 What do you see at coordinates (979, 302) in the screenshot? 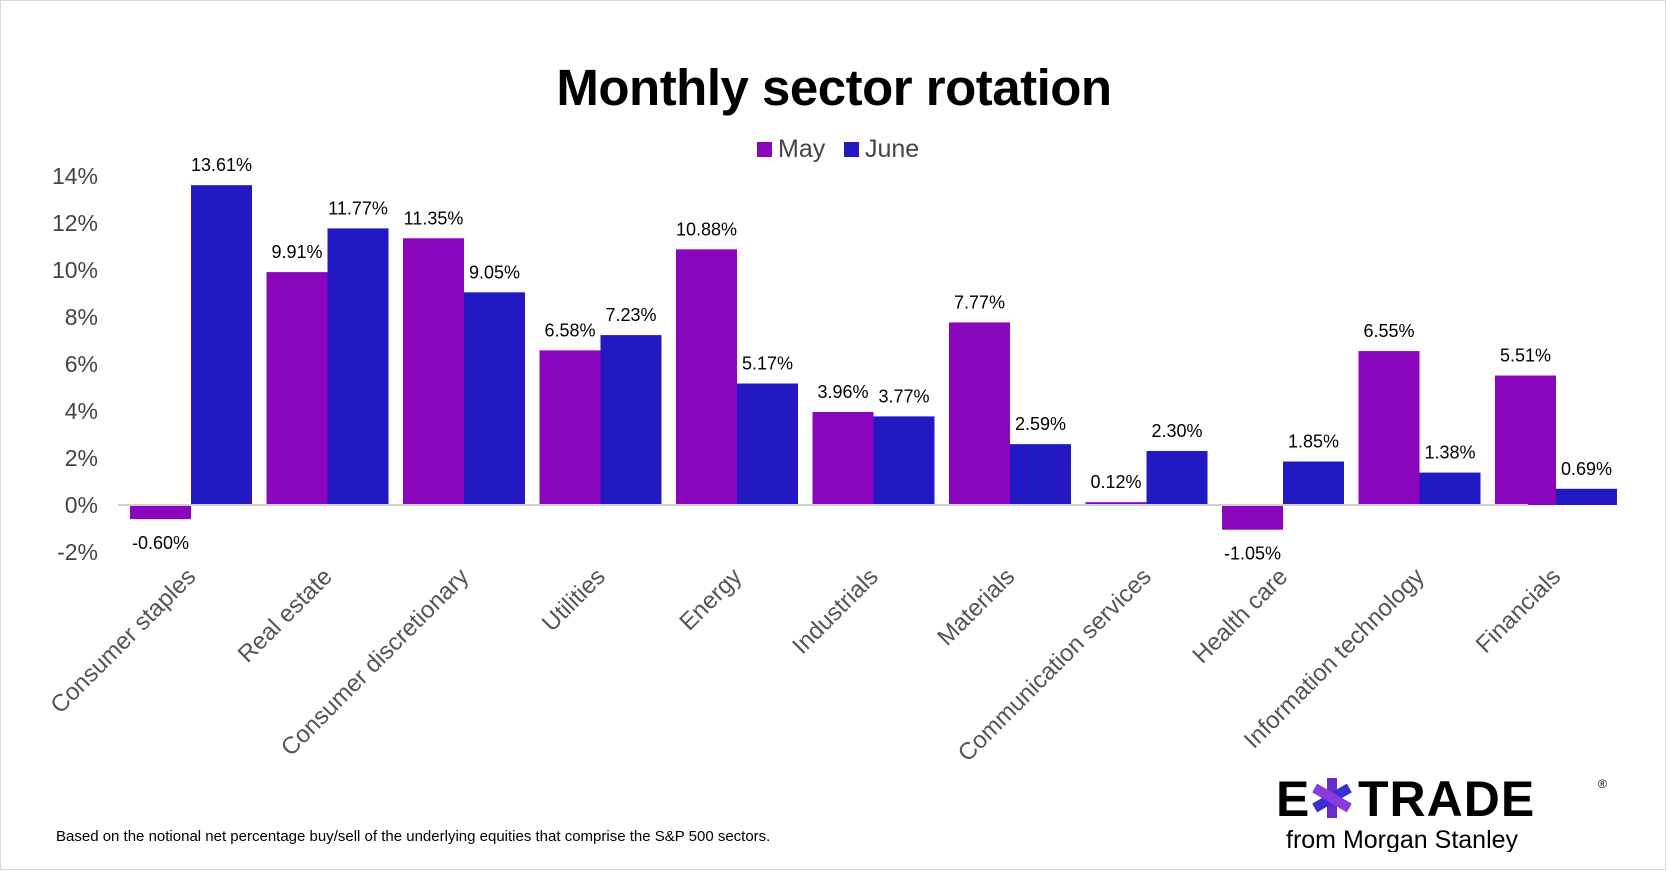
I see `data-label-may: 7.77%` at bounding box center [979, 302].